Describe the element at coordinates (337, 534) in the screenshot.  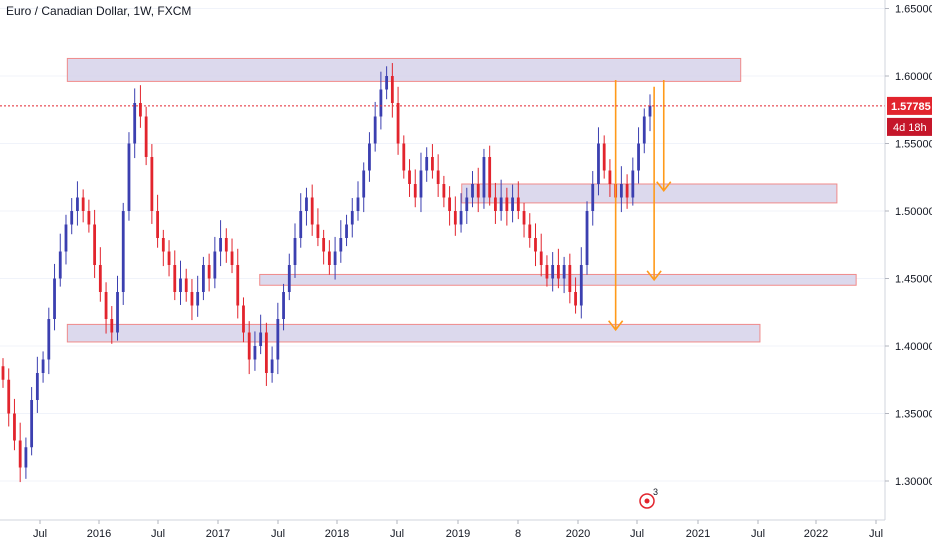
I see `time-tick-label-5: 2018` at that location.